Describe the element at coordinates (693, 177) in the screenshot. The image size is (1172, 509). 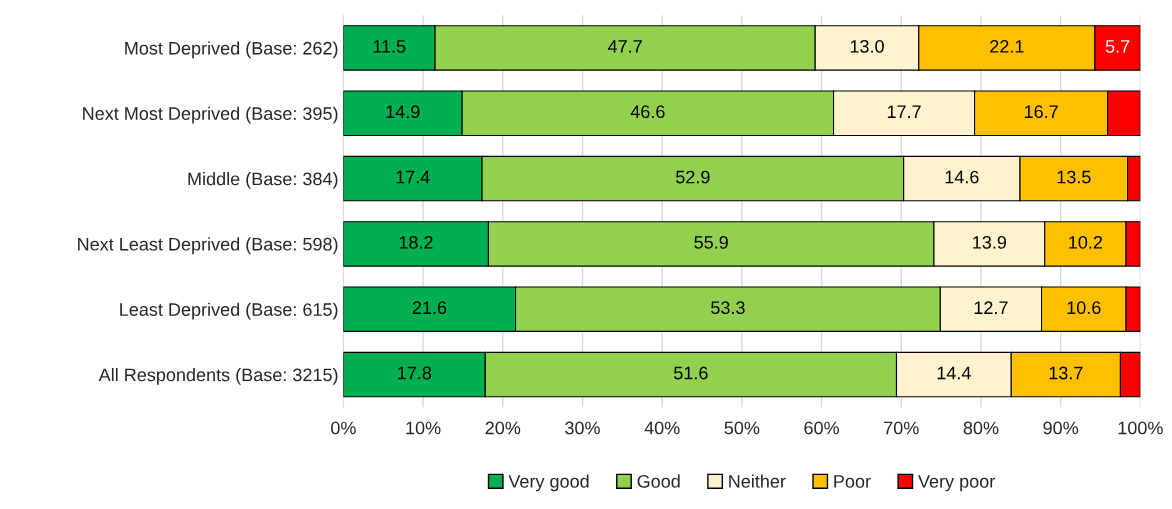
I see `data-label: 52.9` at that location.